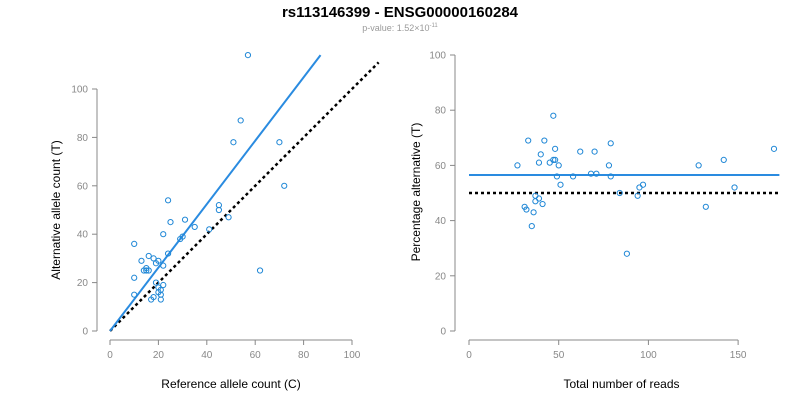 This screenshot has height=400, width=800. Describe the element at coordinates (621, 384) in the screenshot. I see `right-x-axis-title: Total number of reads` at that location.